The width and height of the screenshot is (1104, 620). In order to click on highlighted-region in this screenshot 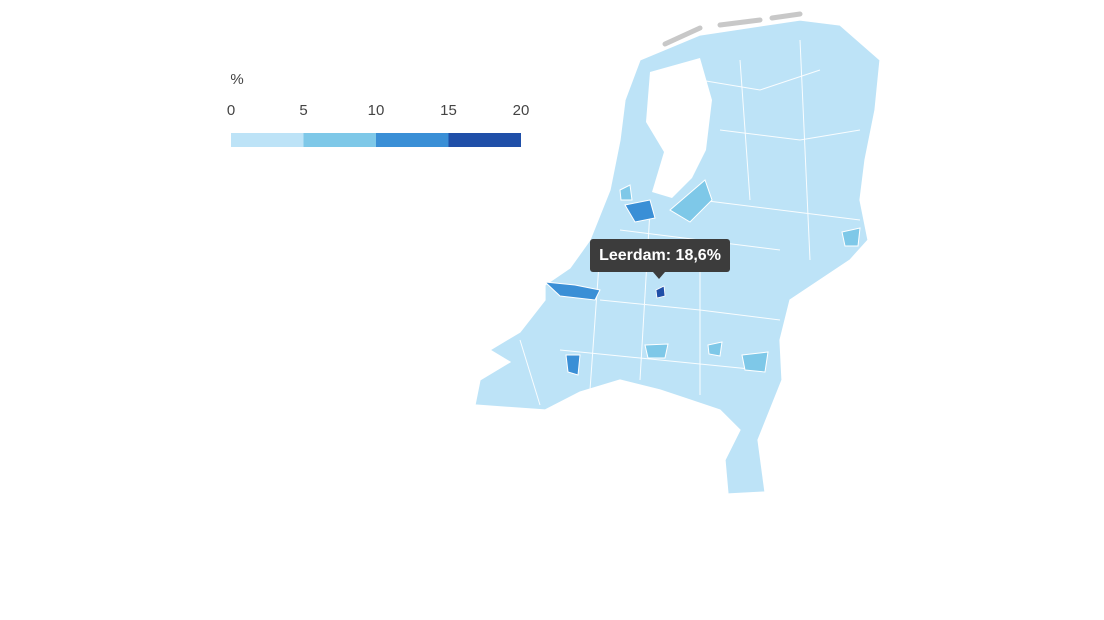, I will do `click(660, 292)`.